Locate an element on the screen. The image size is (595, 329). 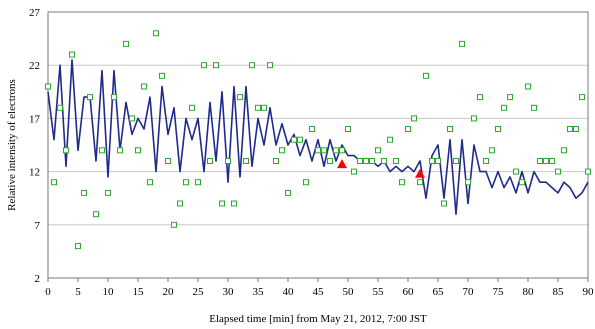
x-tick-label: 35 is located at coordinates (259, 292).